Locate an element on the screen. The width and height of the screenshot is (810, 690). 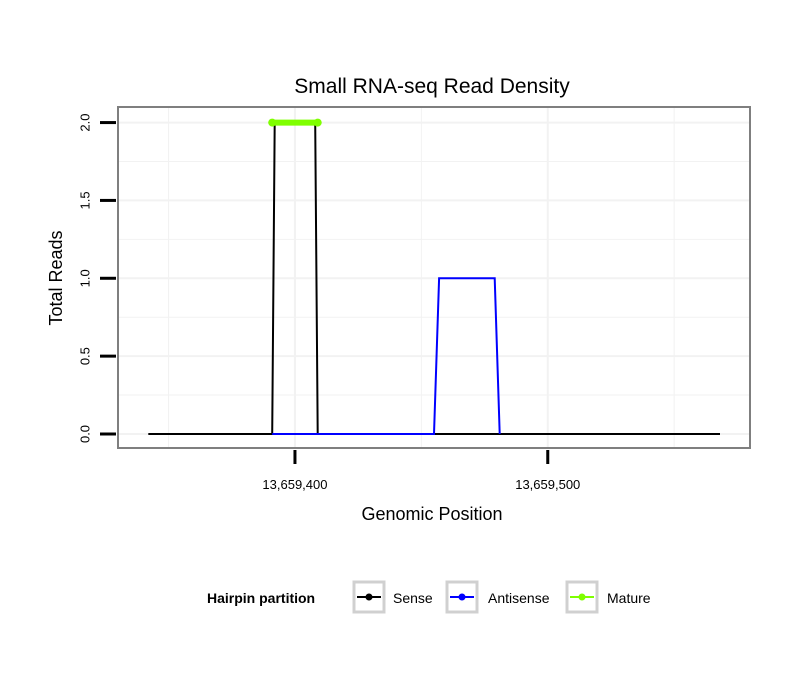
x-tick-label: 13,659,500 is located at coordinates (547, 484).